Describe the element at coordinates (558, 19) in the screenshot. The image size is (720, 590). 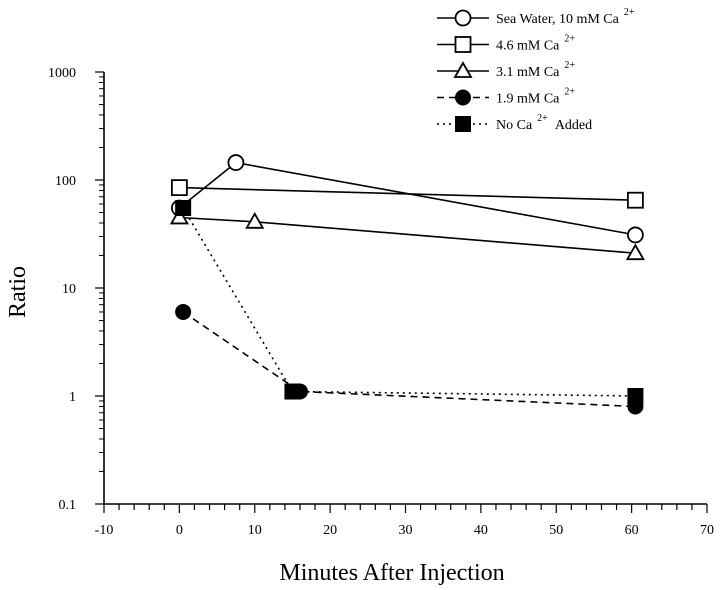
I see `legend-label-name: Sea Water, 10 mM Ca` at that location.